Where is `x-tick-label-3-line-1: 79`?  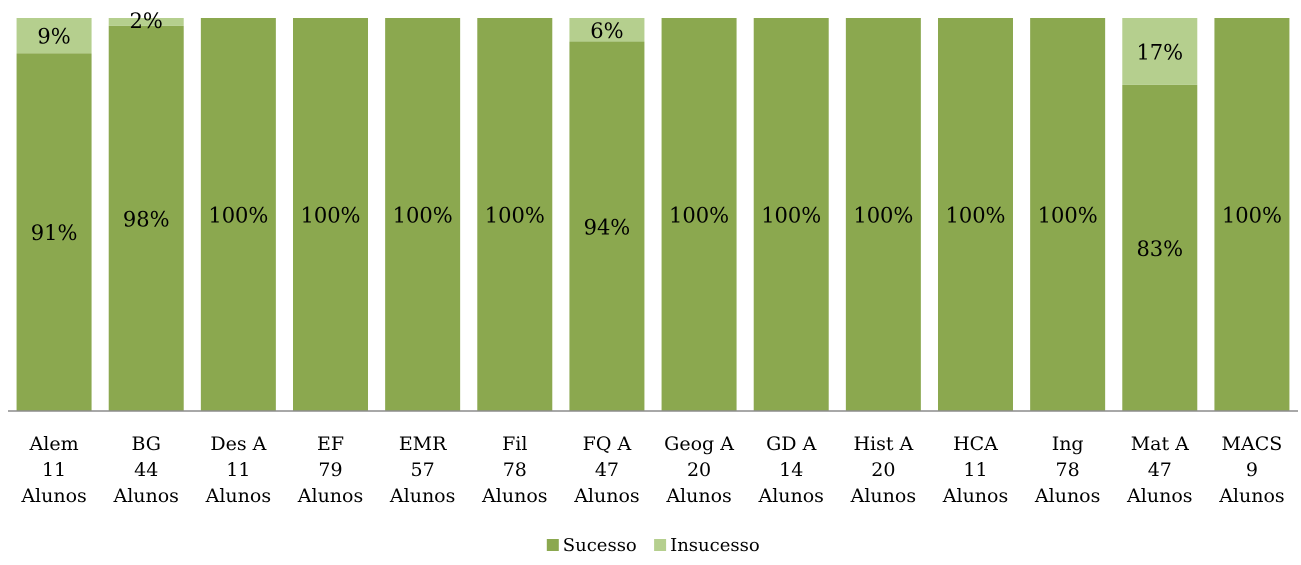 x-tick-label-3-line-1: 79 is located at coordinates (330, 470).